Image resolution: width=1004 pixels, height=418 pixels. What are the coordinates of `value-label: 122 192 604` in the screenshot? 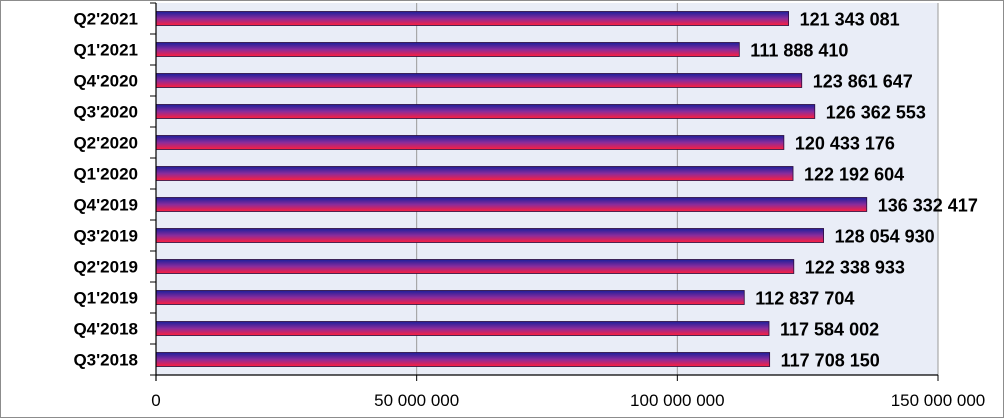 It's located at (854, 175).